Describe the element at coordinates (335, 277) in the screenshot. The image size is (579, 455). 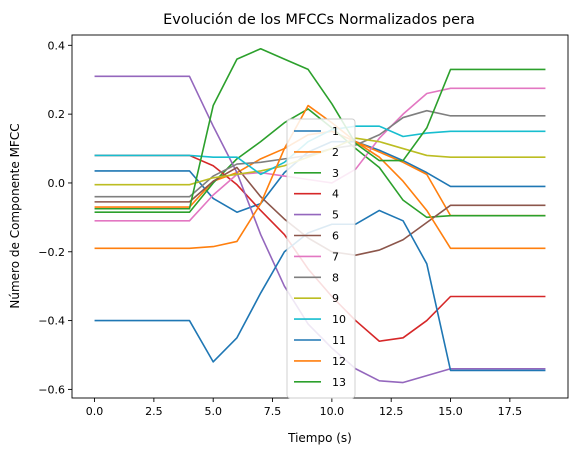
I see `legend-label-8: 8` at that location.